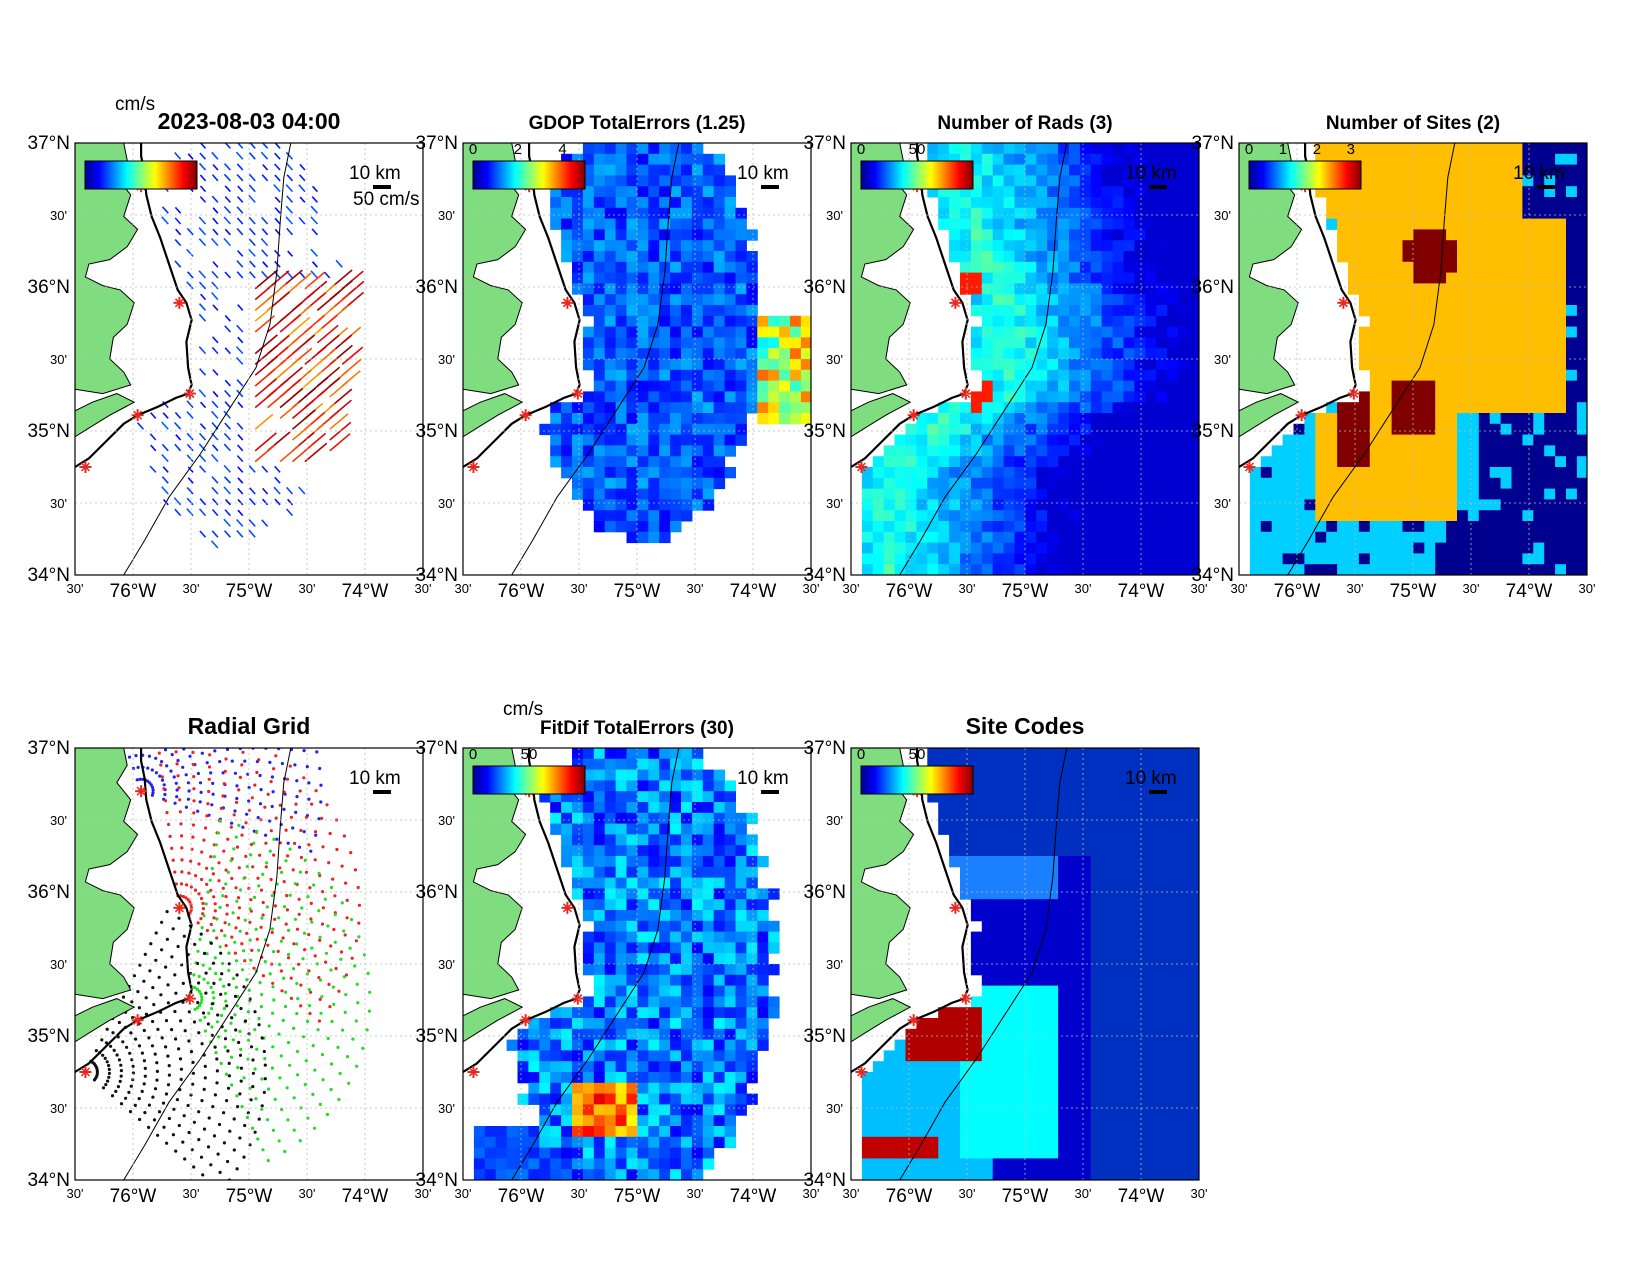 The image size is (1650, 1275). What do you see at coordinates (49, 143) in the screenshot?
I see `latitude-tick-label: 37°N` at bounding box center [49, 143].